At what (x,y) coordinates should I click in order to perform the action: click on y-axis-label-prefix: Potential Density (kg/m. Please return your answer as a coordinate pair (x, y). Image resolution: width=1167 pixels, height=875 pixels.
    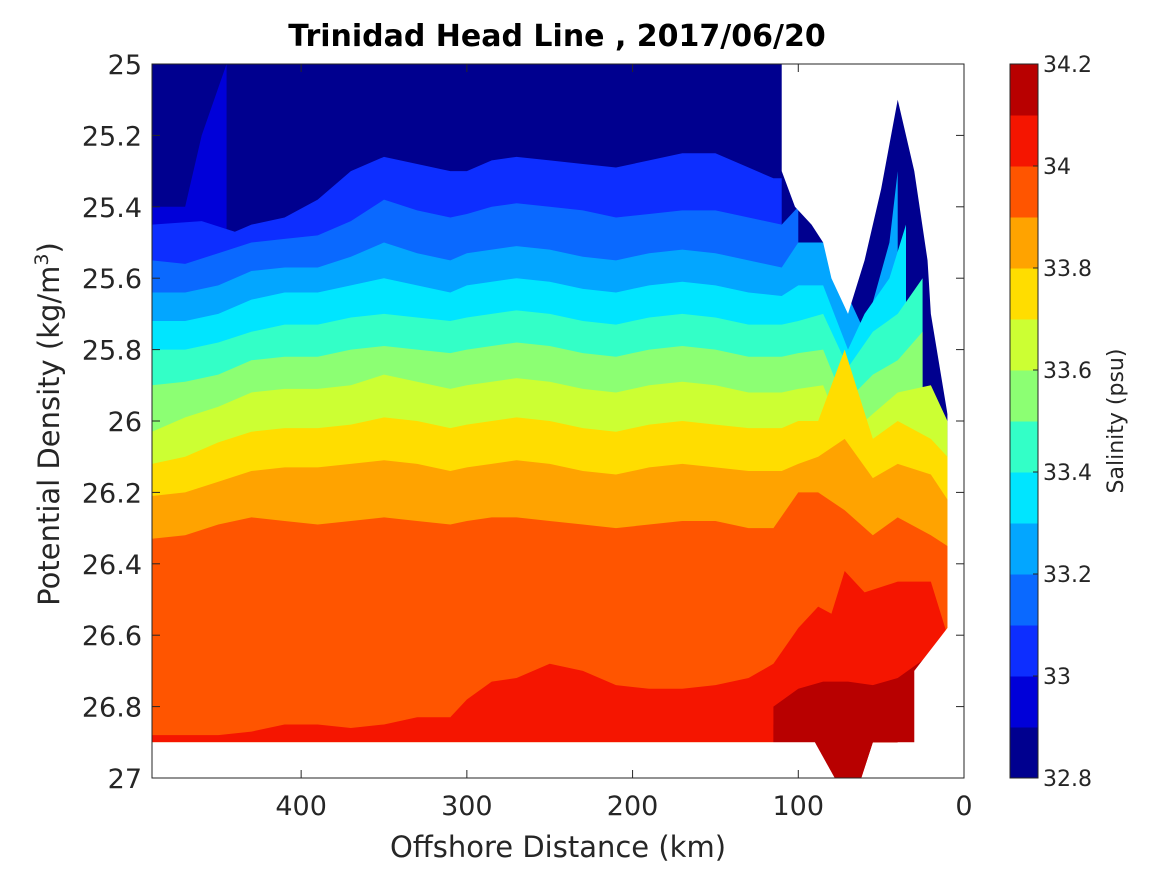
    Looking at the image, I should click on (49, 436).